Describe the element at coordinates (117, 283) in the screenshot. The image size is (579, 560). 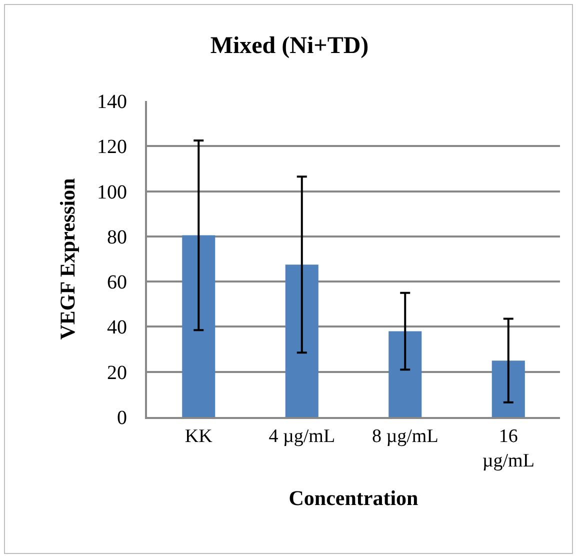
I see `y-tick-label: 60` at that location.